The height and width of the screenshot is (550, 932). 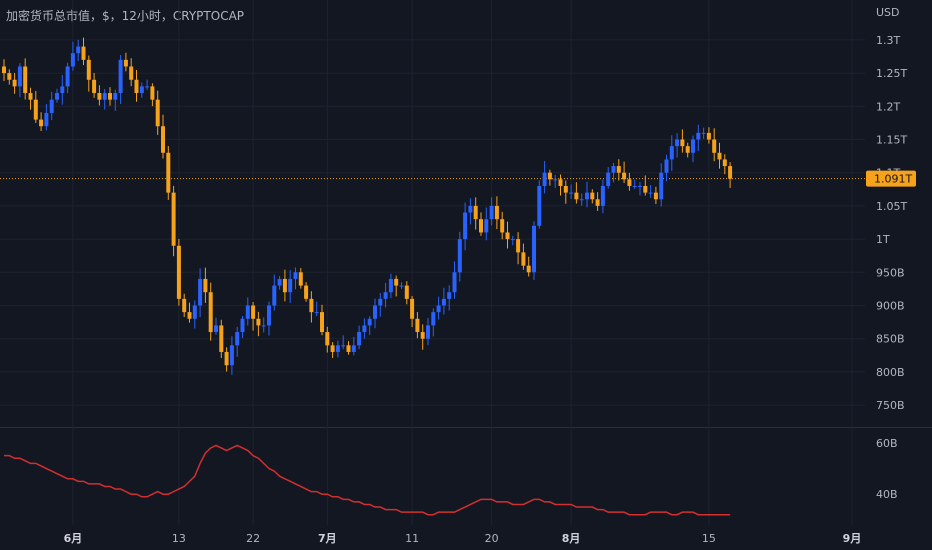 What do you see at coordinates (883, 239) in the screenshot?
I see `price-tick-label: 1T` at bounding box center [883, 239].